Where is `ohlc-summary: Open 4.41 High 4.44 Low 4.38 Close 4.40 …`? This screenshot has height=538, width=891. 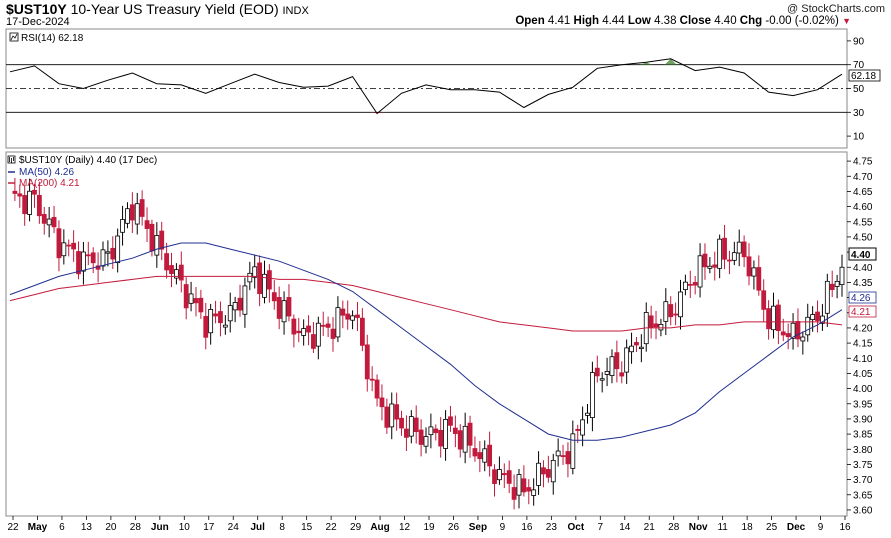 ohlc-summary: Open 4.41 High 4.44 Low 4.38 Close 4.40 … is located at coordinates (683, 21).